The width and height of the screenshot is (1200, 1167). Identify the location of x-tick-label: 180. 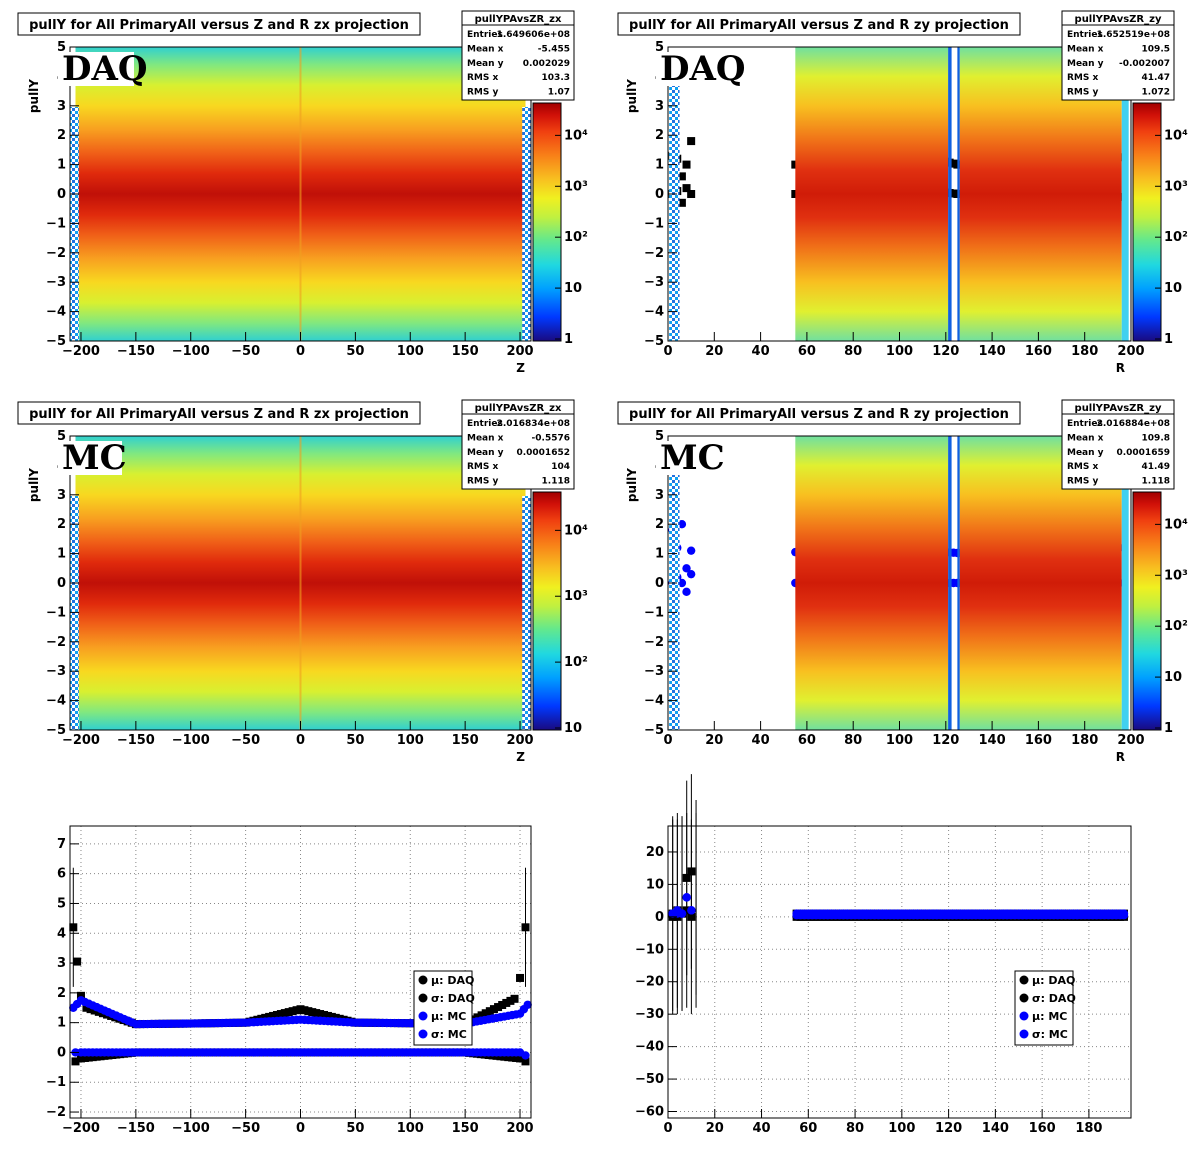
(1084, 351).